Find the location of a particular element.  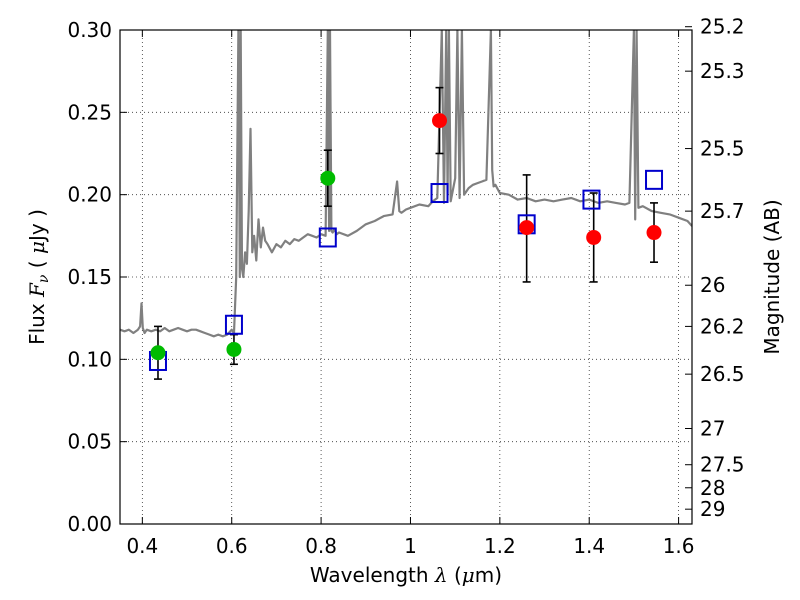

magnitude-tick-label: 26.5 is located at coordinates (722, 374).